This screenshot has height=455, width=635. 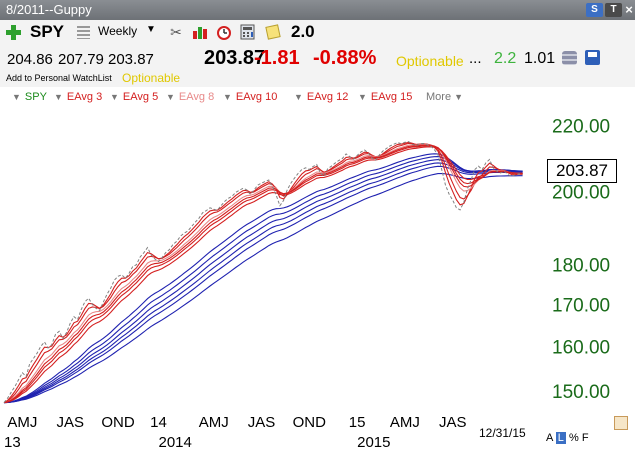 What do you see at coordinates (248, 32) in the screenshot?
I see `calculator-icon` at bounding box center [248, 32].